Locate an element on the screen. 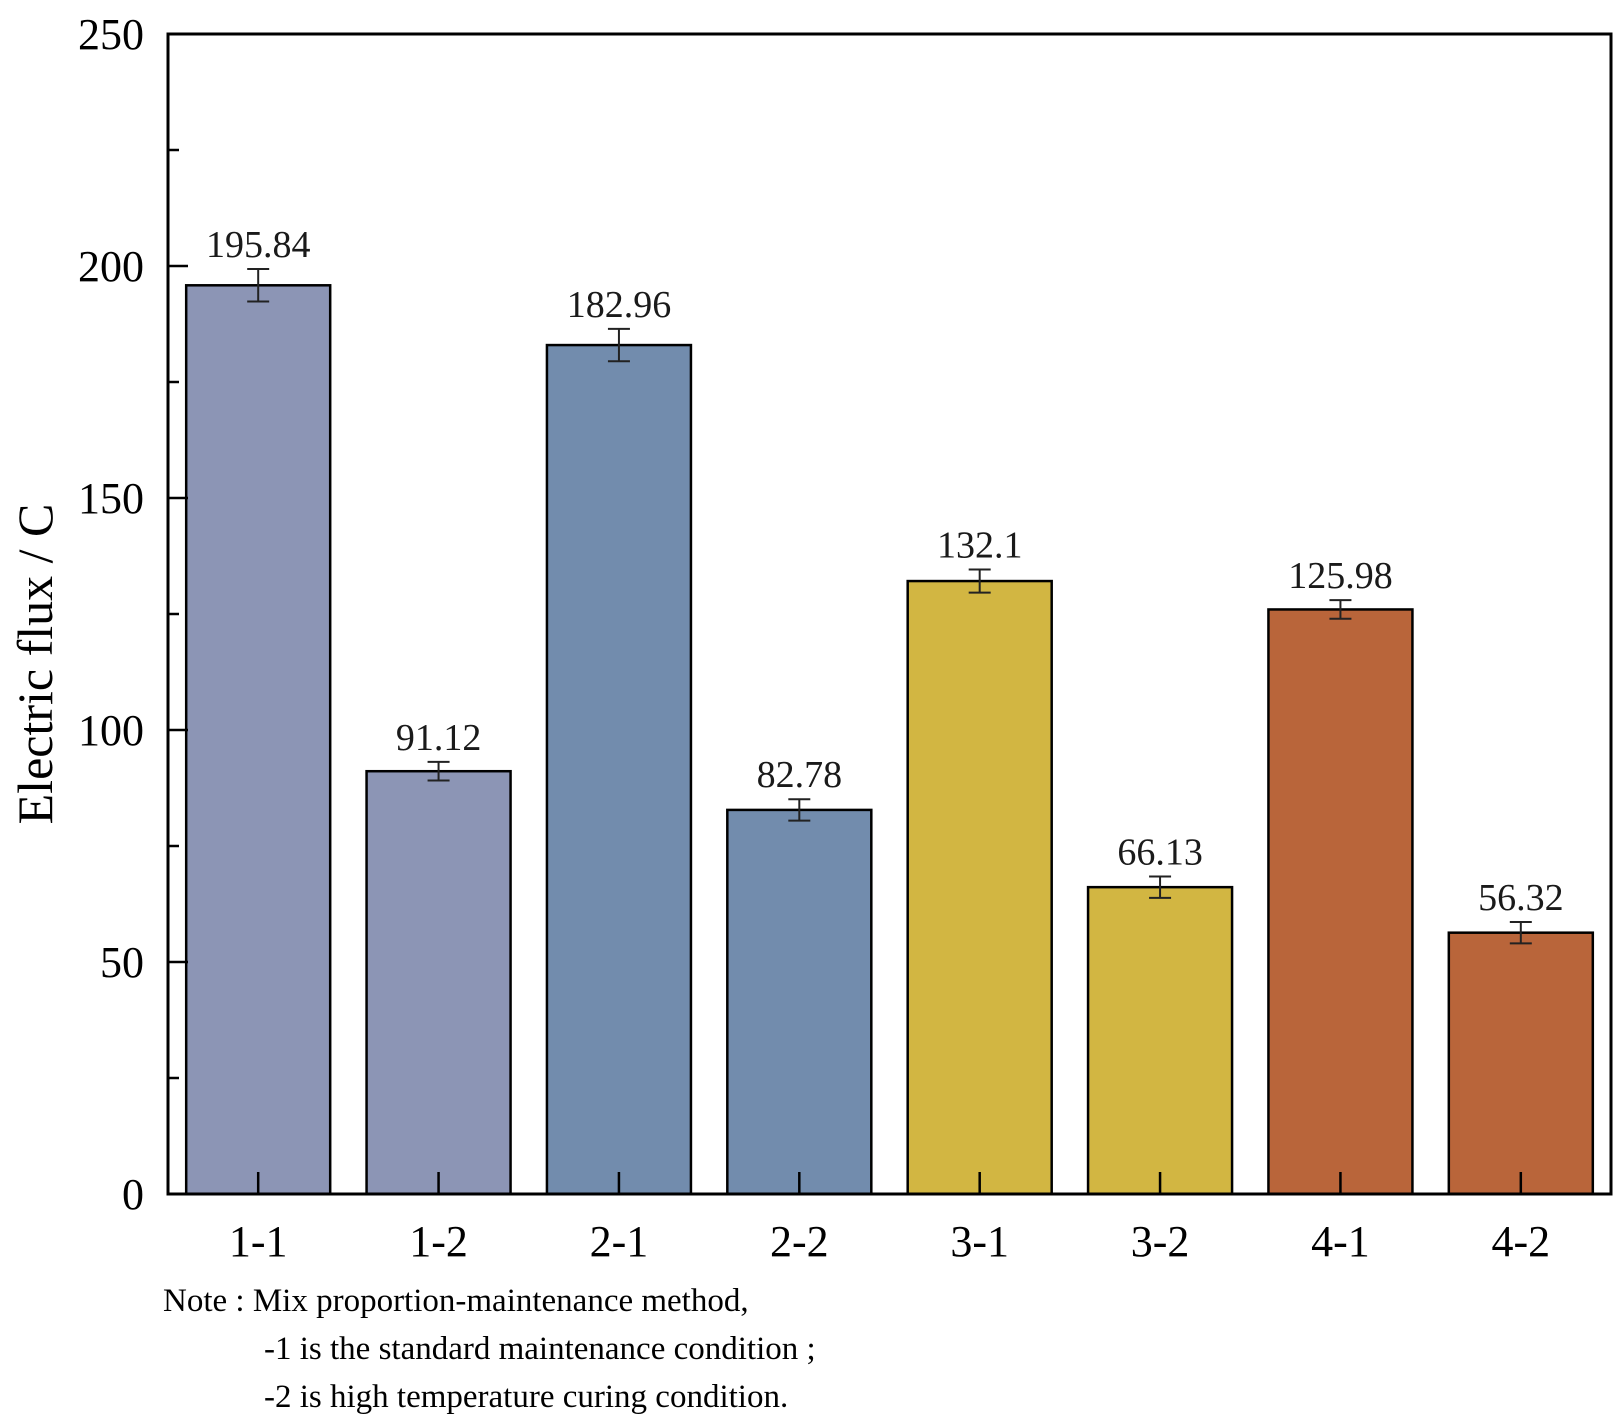 The width and height of the screenshot is (1620, 1424). value-label-2-1: 182.96 is located at coordinates (619, 305).